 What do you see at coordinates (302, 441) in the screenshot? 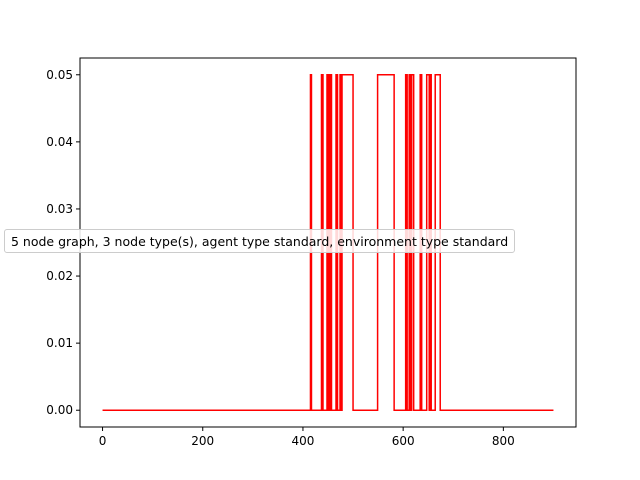
I see `x-tick-label: 400` at bounding box center [302, 441].